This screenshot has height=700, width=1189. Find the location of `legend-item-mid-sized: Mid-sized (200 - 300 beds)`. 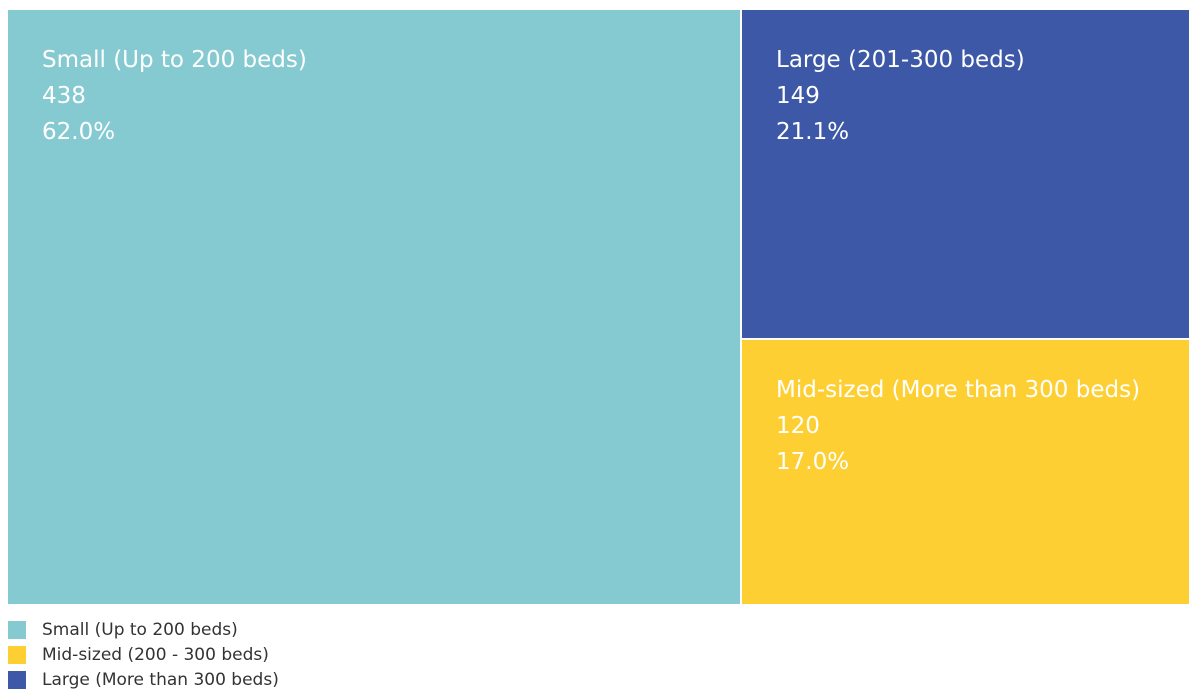

legend-item-mid-sized: Mid-sized (200 - 300 beds) is located at coordinates (143, 654).